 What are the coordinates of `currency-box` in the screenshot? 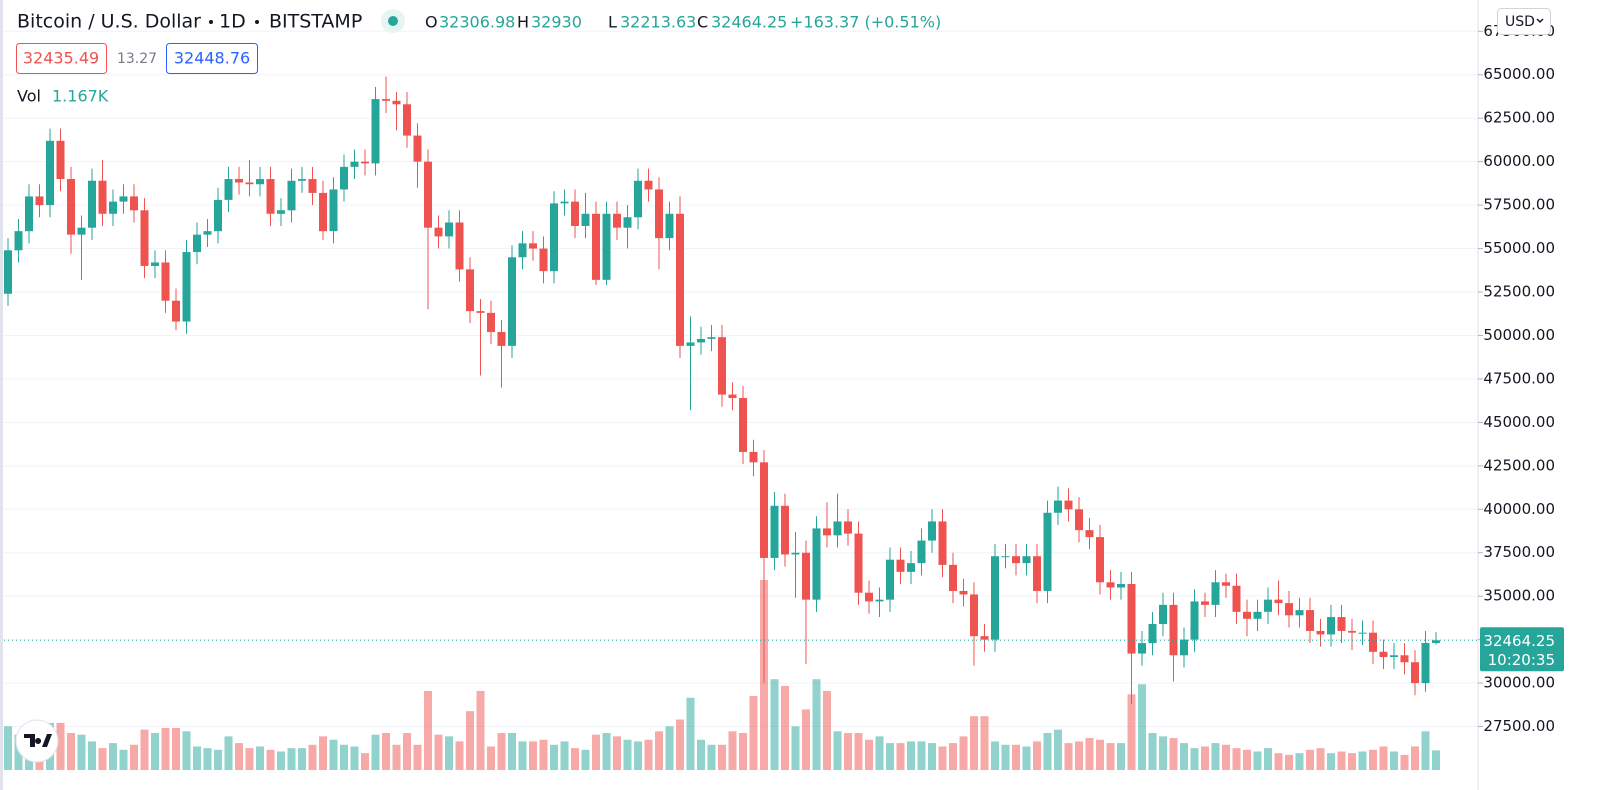 It's located at (1524, 21).